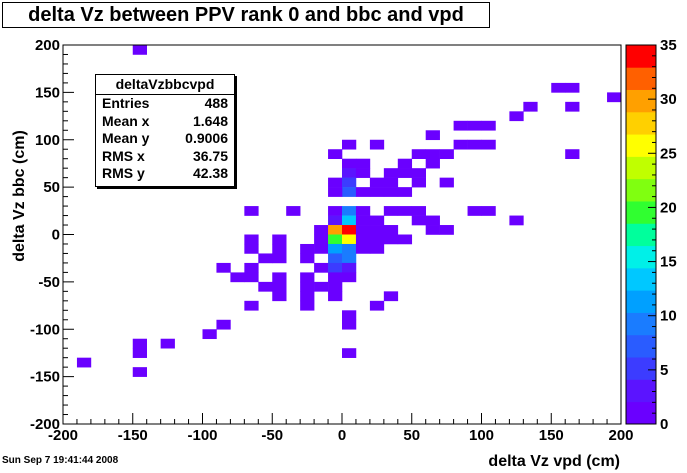  I want to click on stats-value: 36.75, so click(210, 155).